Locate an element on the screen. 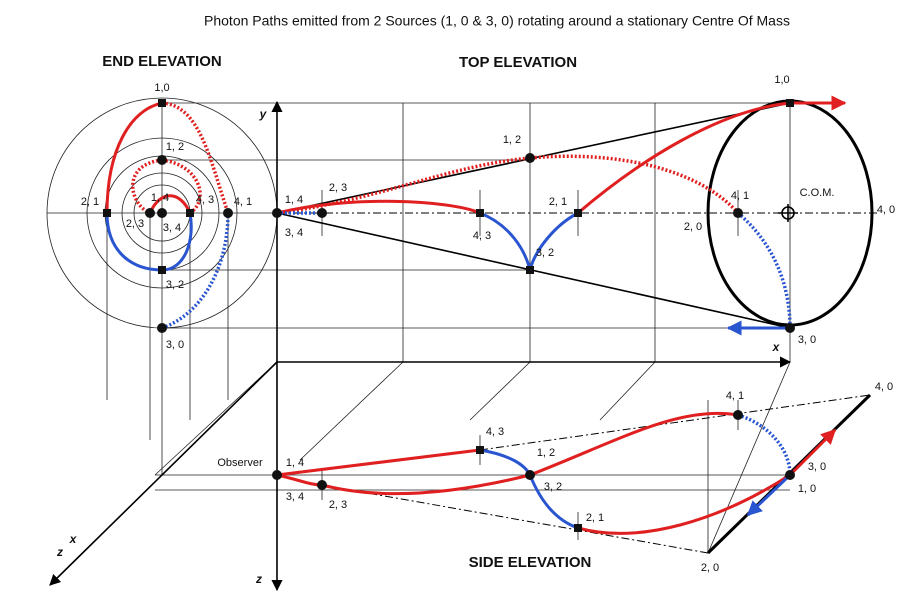  side-elevation-title: SIDE ELEVATION is located at coordinates (530, 562).